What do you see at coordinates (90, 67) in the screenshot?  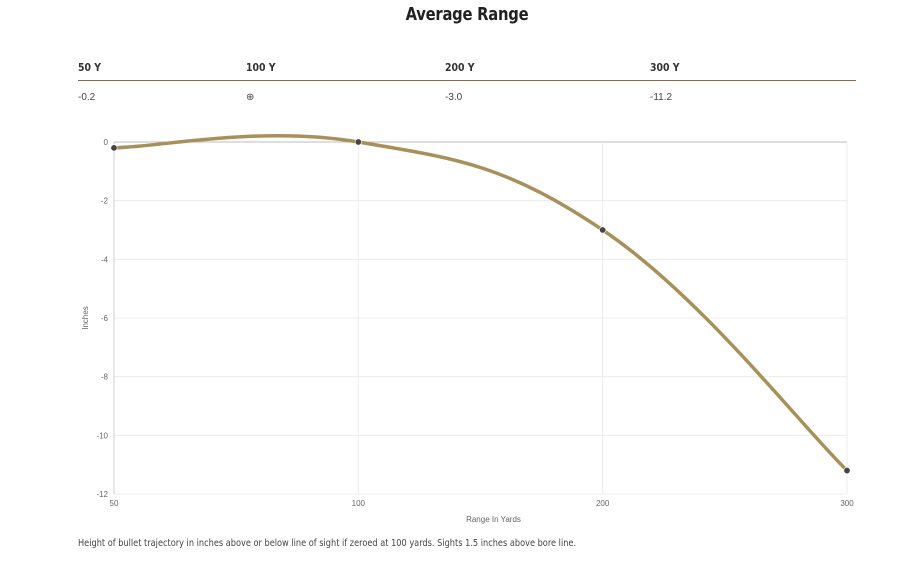 I see `header-50y: 50 Y` at bounding box center [90, 67].